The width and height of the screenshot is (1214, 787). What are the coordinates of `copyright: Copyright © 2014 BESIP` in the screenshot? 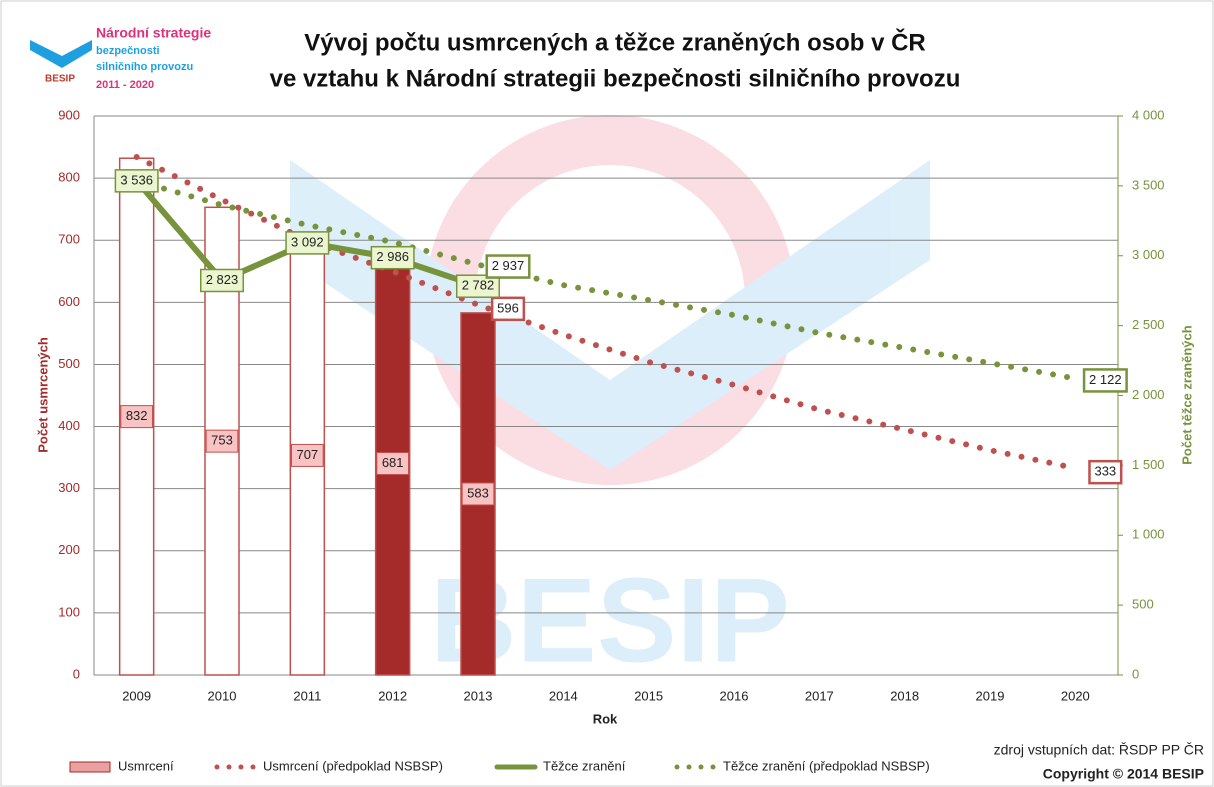 It's located at (1123, 774).